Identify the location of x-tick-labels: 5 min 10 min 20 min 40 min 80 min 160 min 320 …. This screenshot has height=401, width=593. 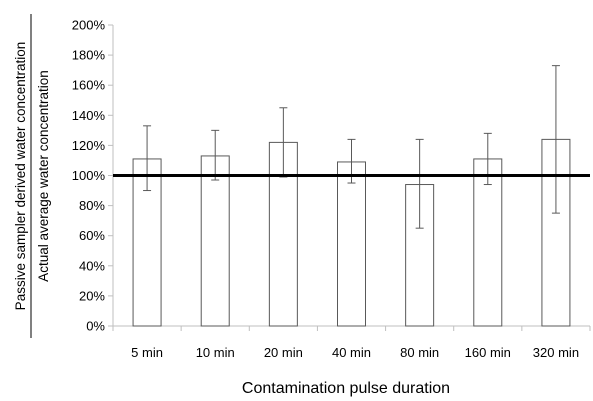
(355, 352).